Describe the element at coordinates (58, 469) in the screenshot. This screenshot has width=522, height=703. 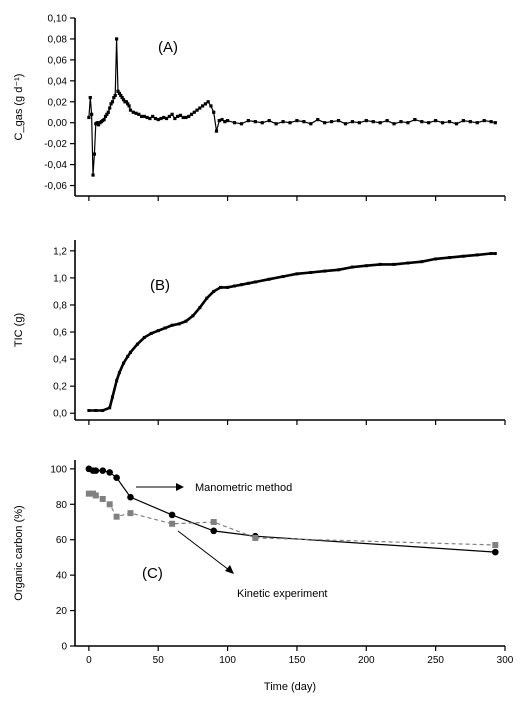
I see `y-tick-label: 100` at that location.